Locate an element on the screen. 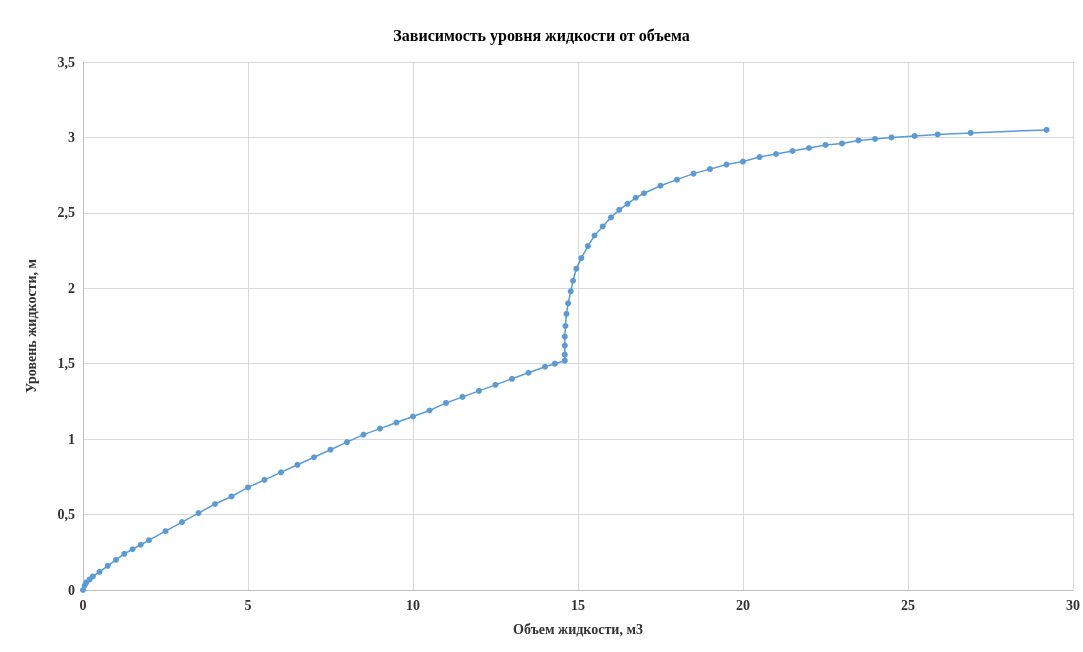 This screenshot has height=652, width=1083. y-tick-label: 1 is located at coordinates (71, 439).